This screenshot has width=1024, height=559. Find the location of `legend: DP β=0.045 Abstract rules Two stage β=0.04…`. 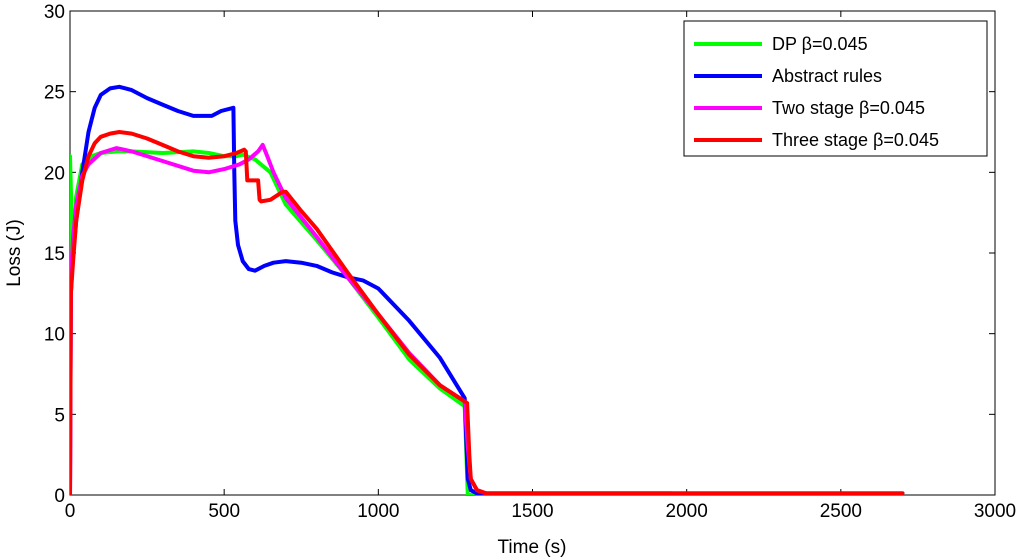

legend: DP β=0.045 Abstract rules Two stage β=0.04… is located at coordinates (835, 88).